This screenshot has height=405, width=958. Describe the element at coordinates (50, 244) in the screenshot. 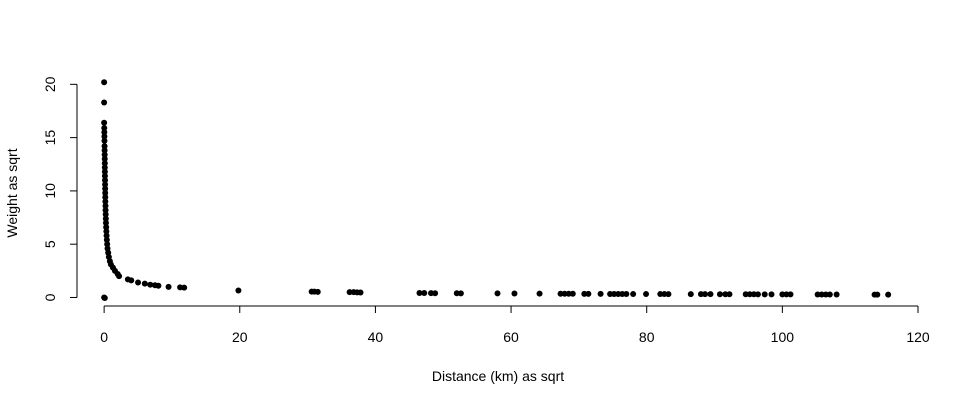

I see `y-tick-label: 5` at that location.